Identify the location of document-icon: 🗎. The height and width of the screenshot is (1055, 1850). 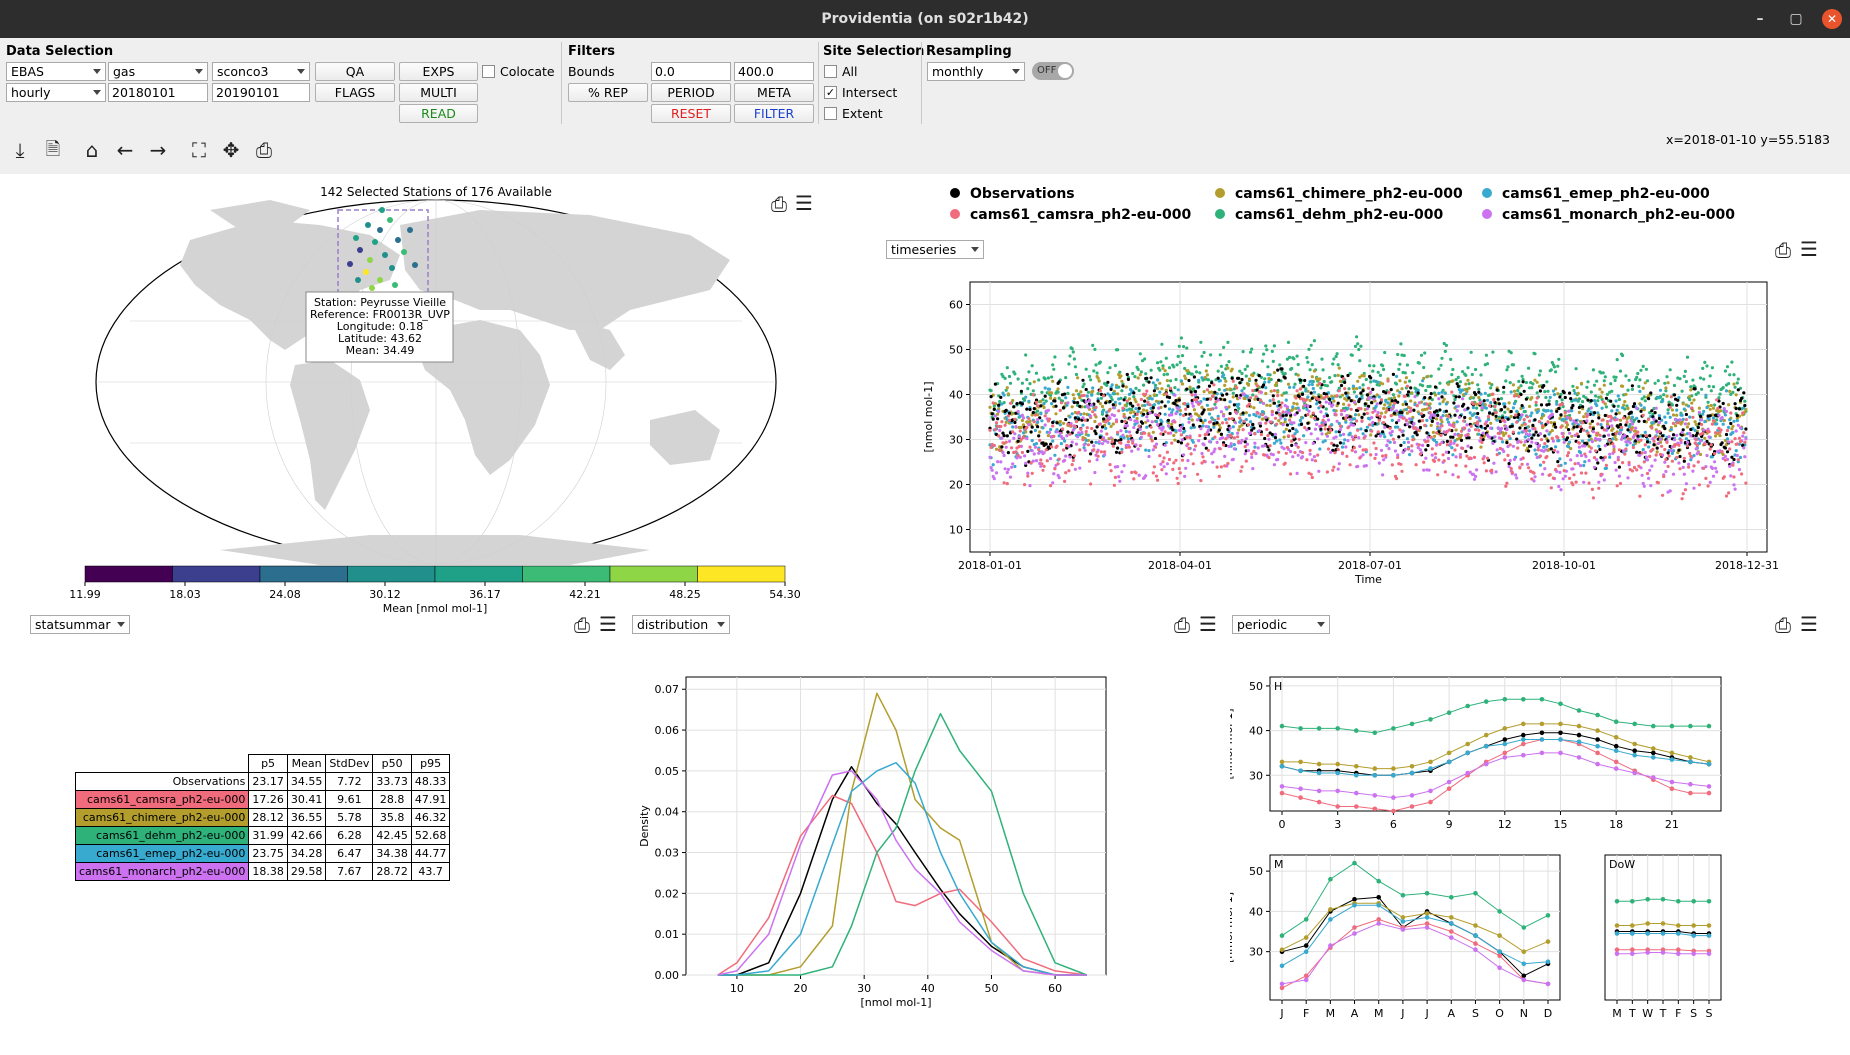
(53, 149).